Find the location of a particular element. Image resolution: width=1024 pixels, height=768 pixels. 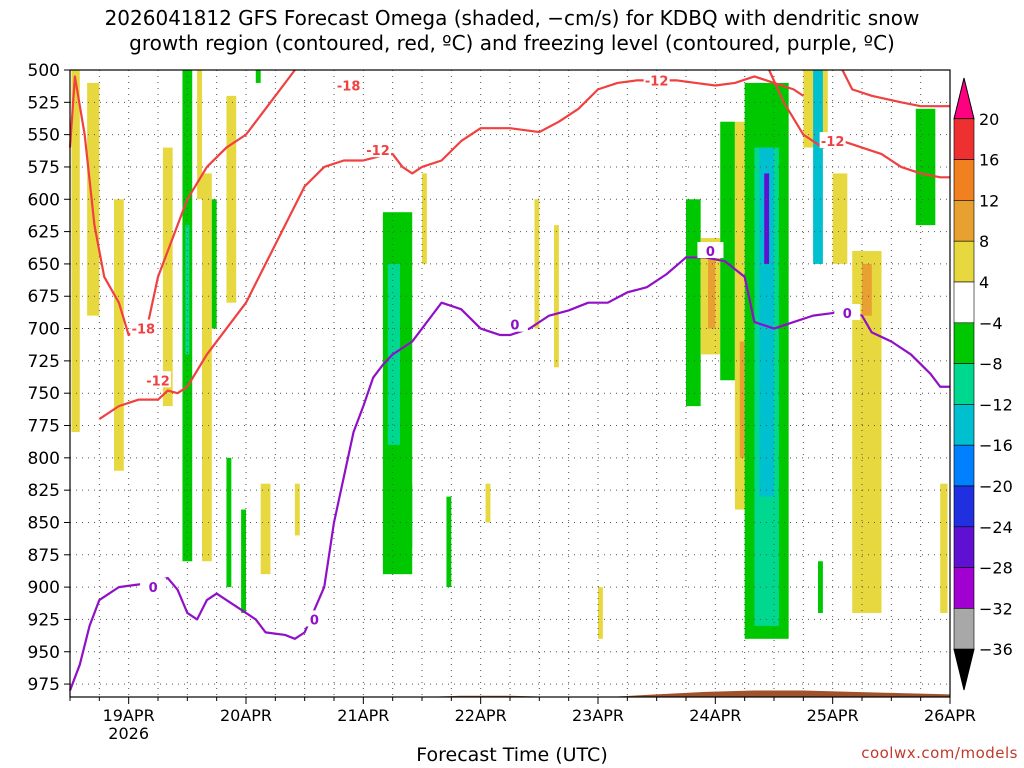

y-tick-label-550: 550 is located at coordinates (44, 136).